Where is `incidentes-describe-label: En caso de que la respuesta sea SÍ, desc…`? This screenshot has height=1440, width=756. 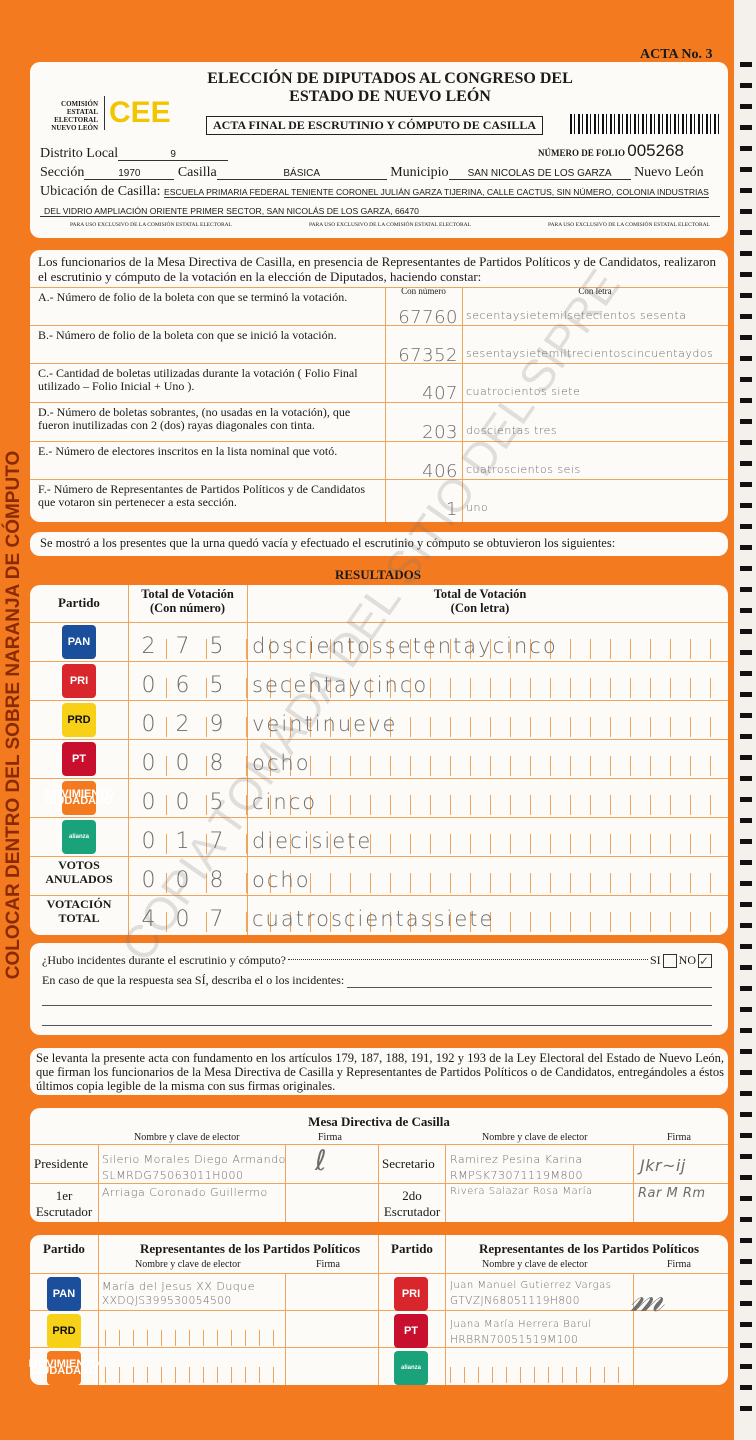 incidentes-describe-label: En caso de que la respuesta sea SÍ, desc… is located at coordinates (193, 980).